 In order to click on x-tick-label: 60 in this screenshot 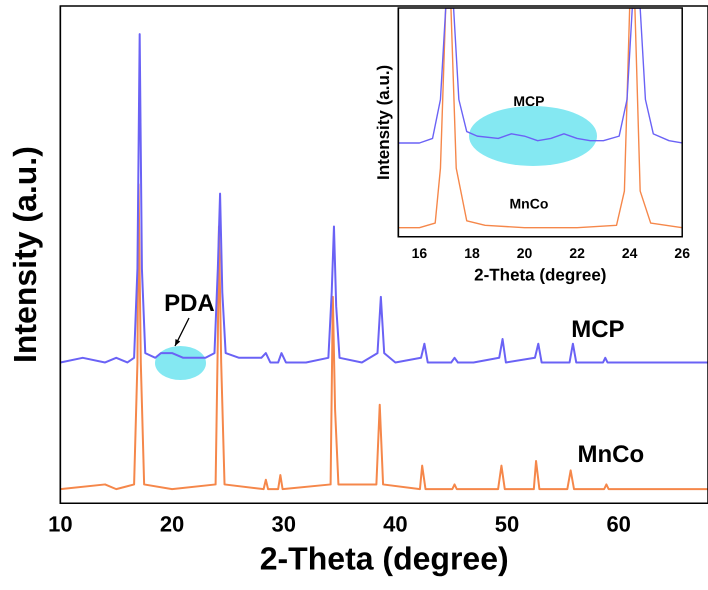, I will do `click(618, 523)`.